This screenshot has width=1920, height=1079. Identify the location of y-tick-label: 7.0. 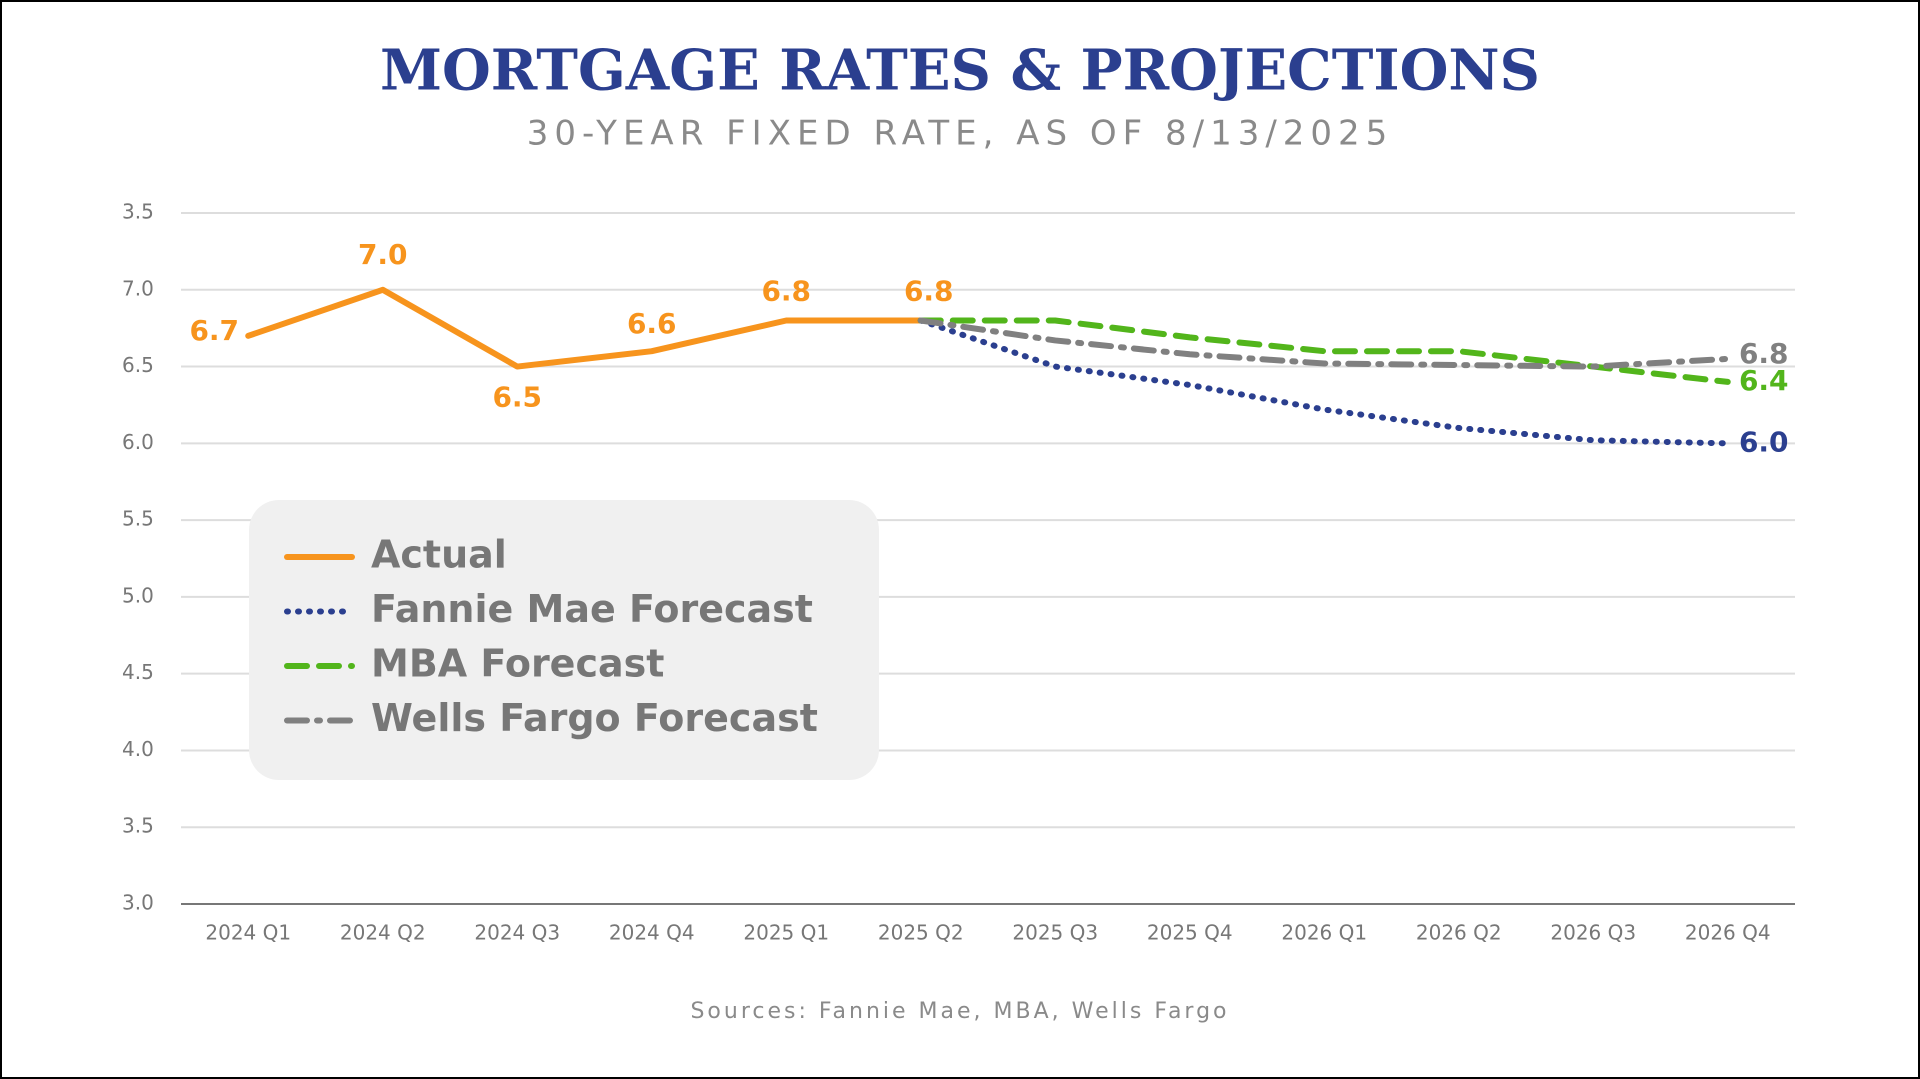
(138, 288).